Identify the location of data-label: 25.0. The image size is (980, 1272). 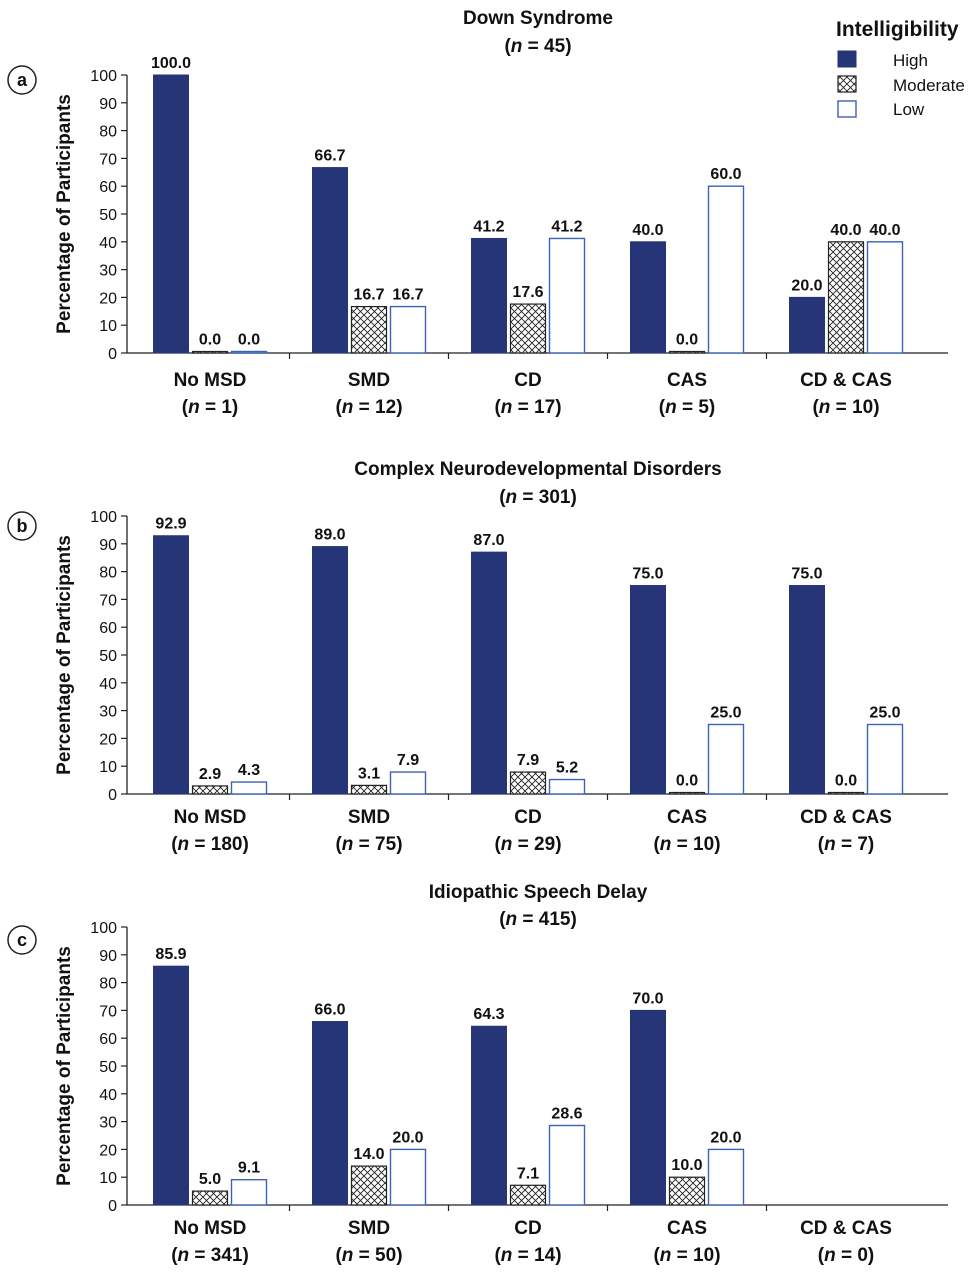
(884, 713).